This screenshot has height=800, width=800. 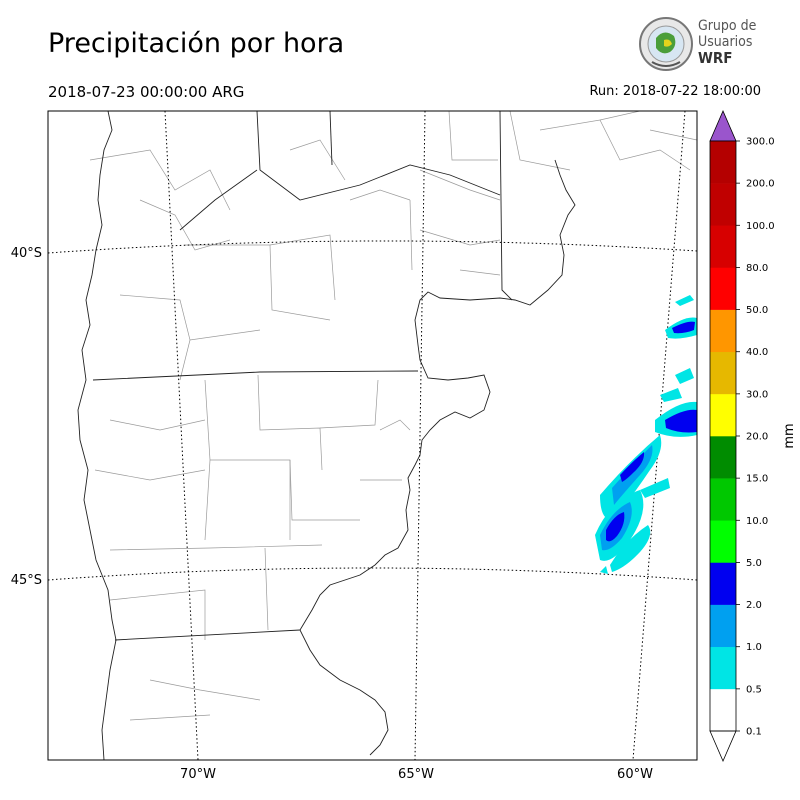 What do you see at coordinates (754, 732) in the screenshot?
I see `colorbar-tick-label: 0.1` at bounding box center [754, 732].